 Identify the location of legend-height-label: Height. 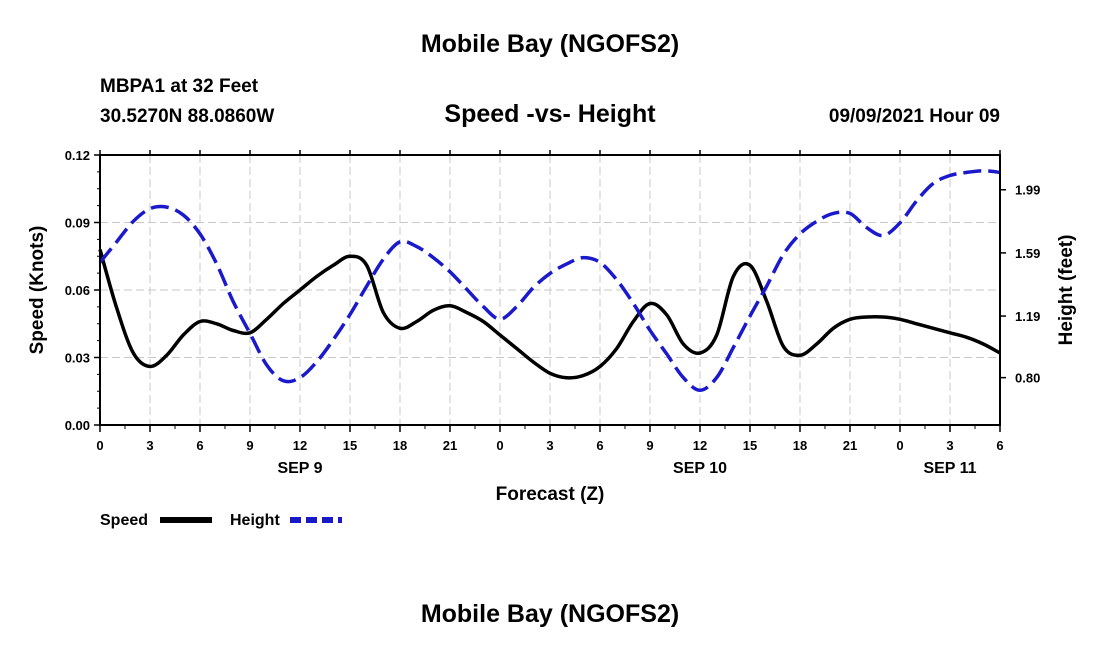
(255, 520).